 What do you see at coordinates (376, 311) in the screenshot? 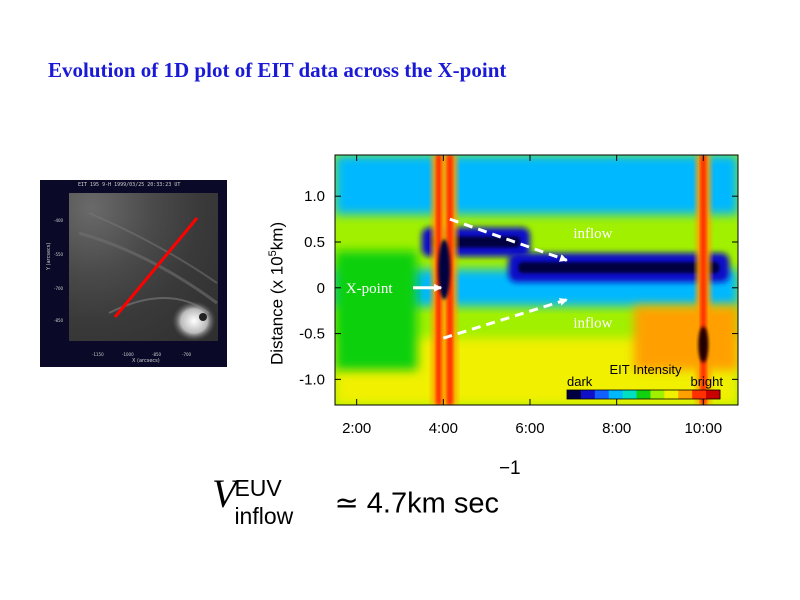
I see `early-region` at bounding box center [376, 311].